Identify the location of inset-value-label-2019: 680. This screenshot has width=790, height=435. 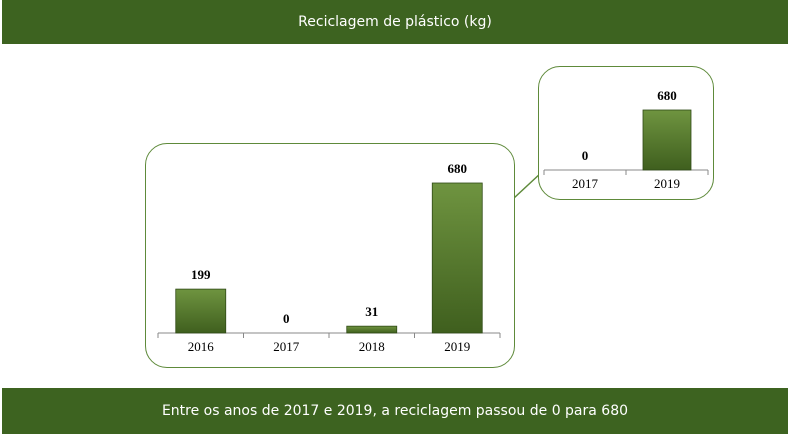
(667, 95).